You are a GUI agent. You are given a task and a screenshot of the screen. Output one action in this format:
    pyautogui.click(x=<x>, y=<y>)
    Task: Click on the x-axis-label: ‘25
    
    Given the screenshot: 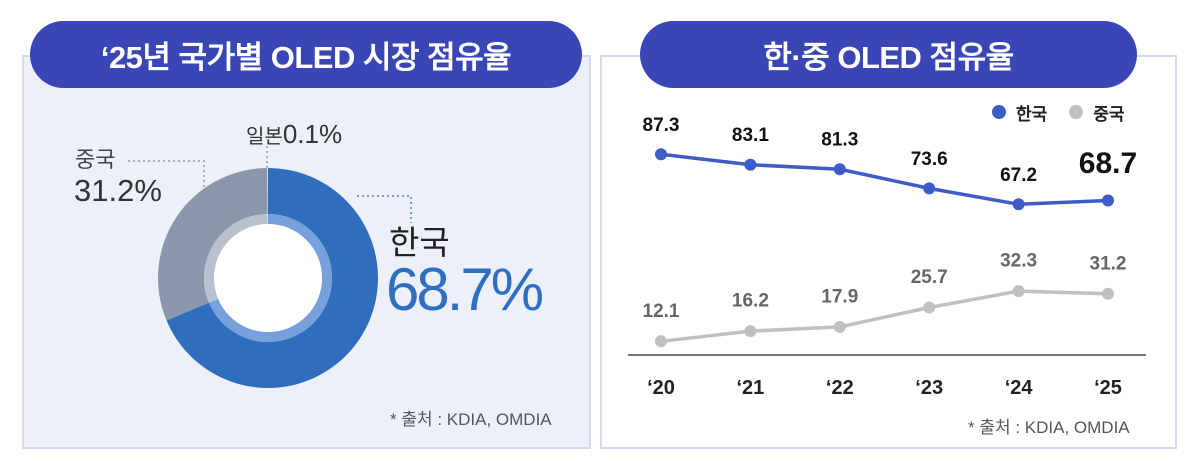 What is the action you would take?
    pyautogui.click(x=1108, y=388)
    